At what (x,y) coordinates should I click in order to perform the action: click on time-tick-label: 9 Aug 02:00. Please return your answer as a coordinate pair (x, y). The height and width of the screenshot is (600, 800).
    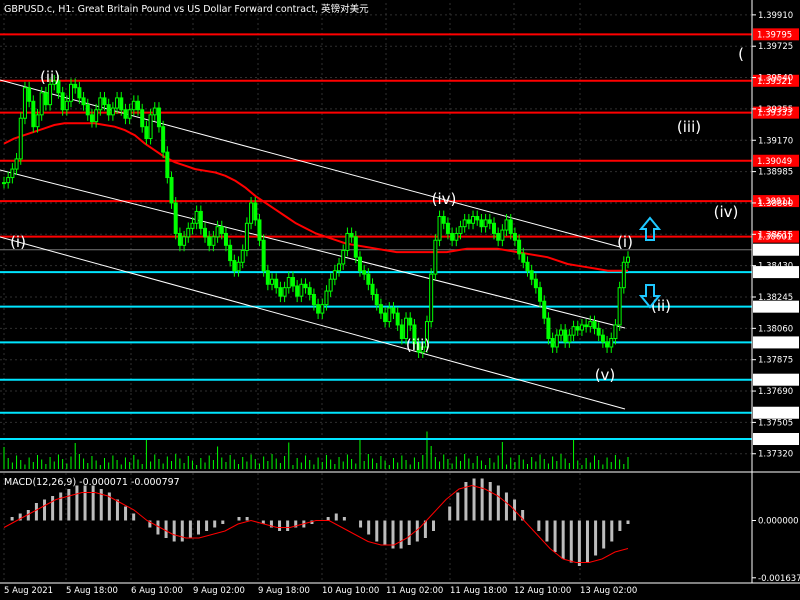
    Looking at the image, I should click on (219, 591).